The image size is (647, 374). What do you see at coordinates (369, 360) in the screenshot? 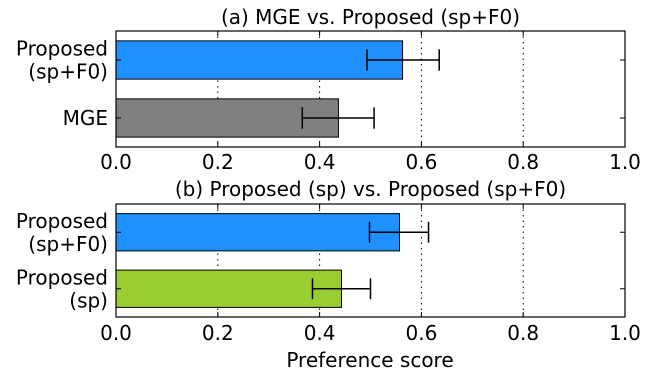
I see `x-axis-label: Preference score` at bounding box center [369, 360].